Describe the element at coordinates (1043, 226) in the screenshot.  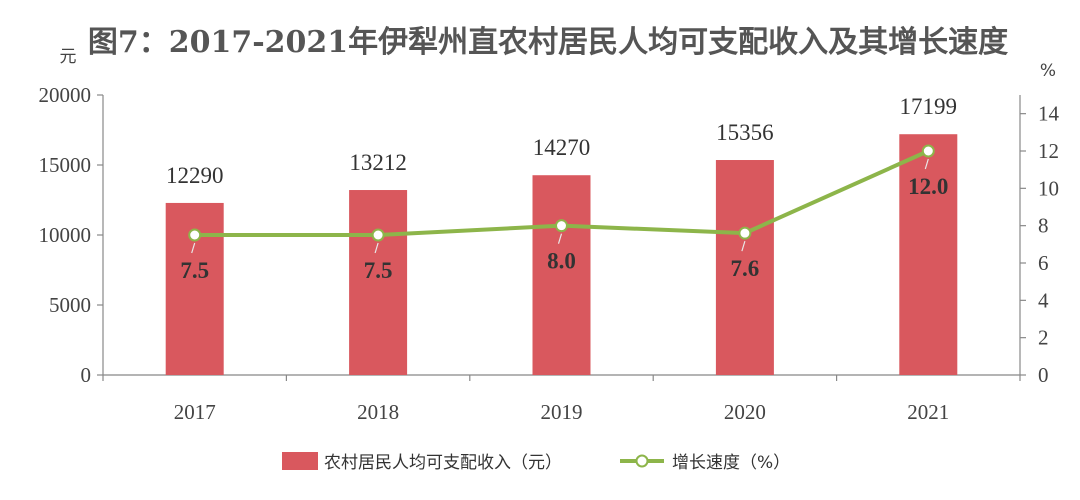
I see `right-tick-label: 8` at that location.